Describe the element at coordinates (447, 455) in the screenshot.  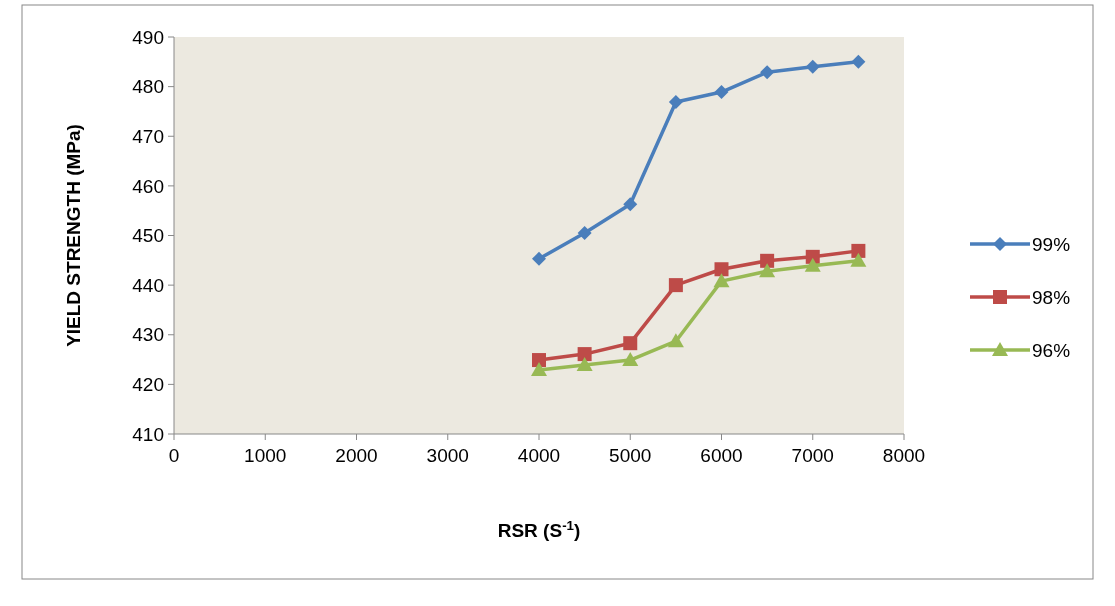
I see `x-tick-label: 3000` at that location.